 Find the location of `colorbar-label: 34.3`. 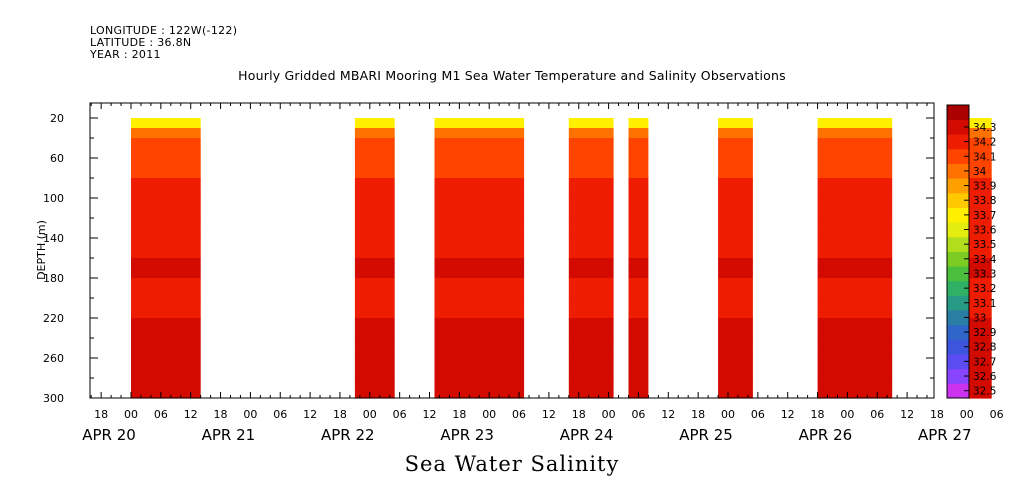

colorbar-label: 34.3 is located at coordinates (984, 128).